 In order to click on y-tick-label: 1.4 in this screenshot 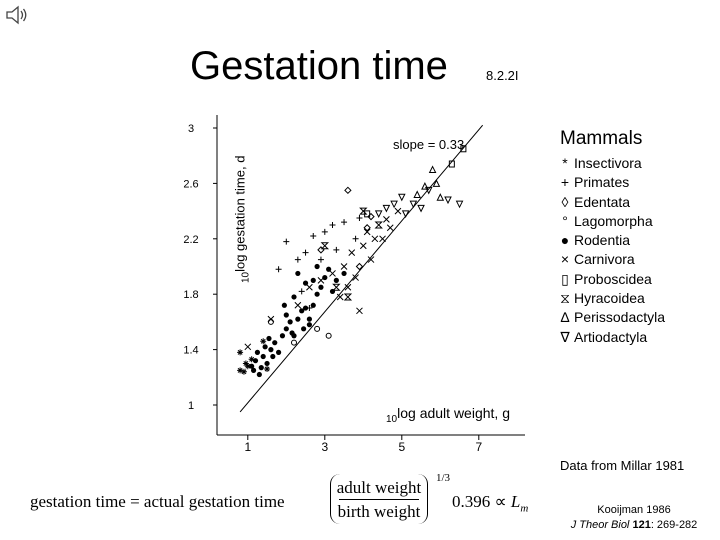, I will do `click(190, 351)`.